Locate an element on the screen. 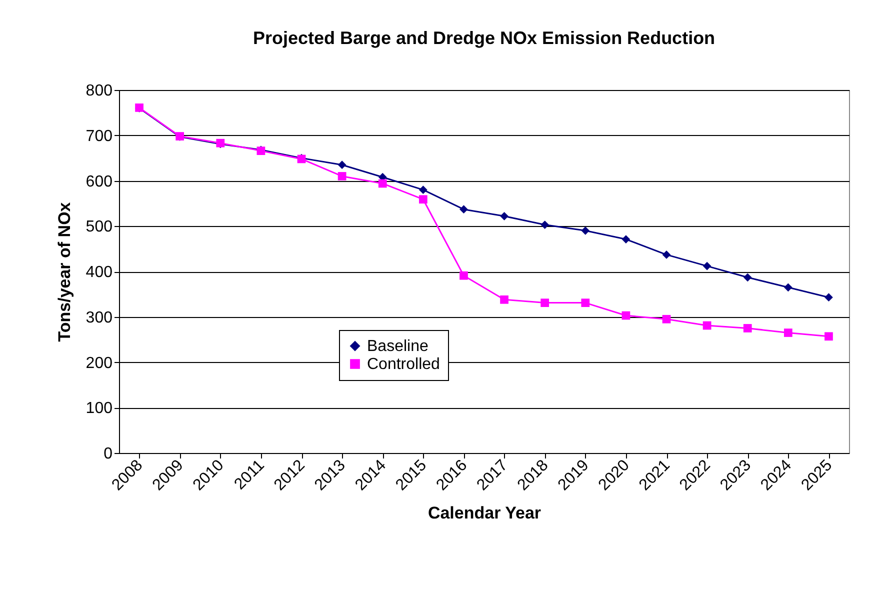  chart-title: Projected Barge and Dredge NOx Emission Reduction is located at coordinates (484, 38).